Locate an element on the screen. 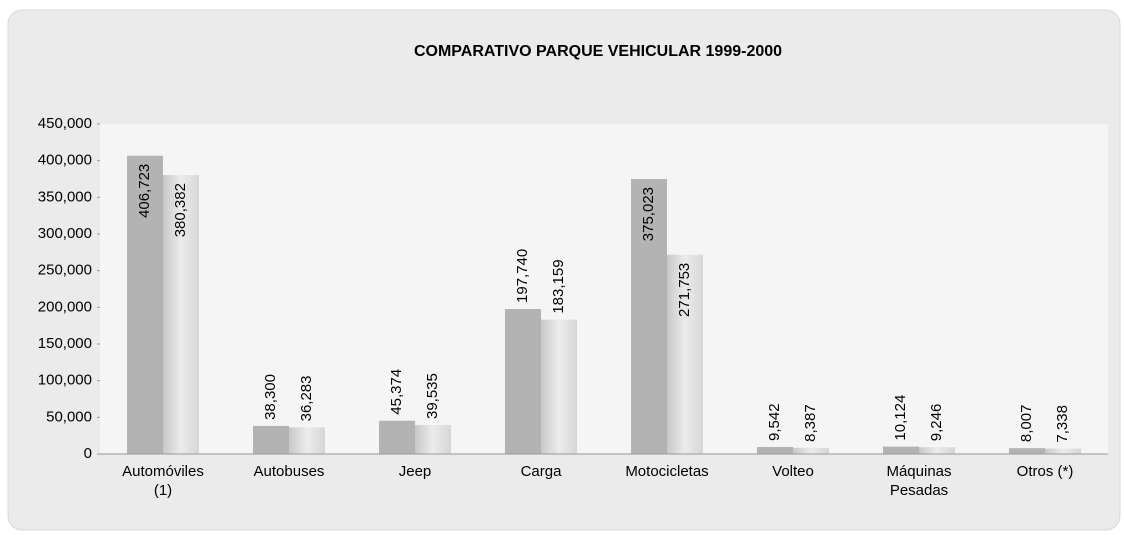 Image resolution: width=1124 pixels, height=535 pixels. x-label-box: Jeep is located at coordinates (415, 471).